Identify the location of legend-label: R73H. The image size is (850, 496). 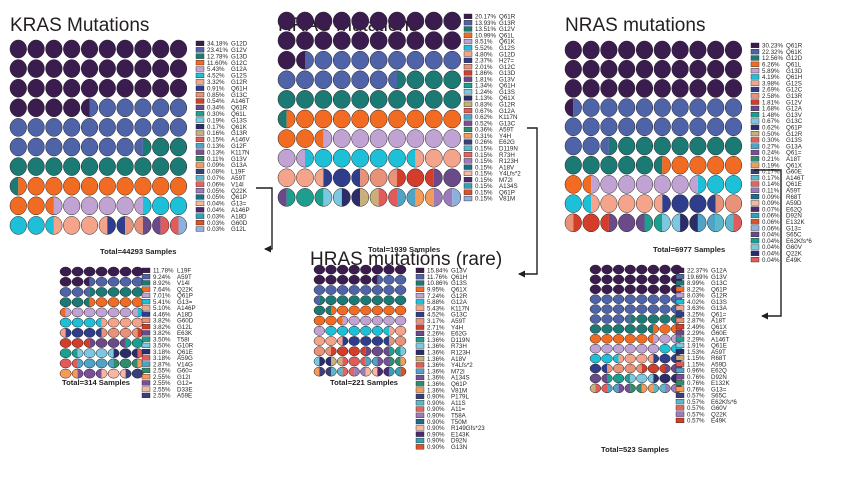
(507, 155).